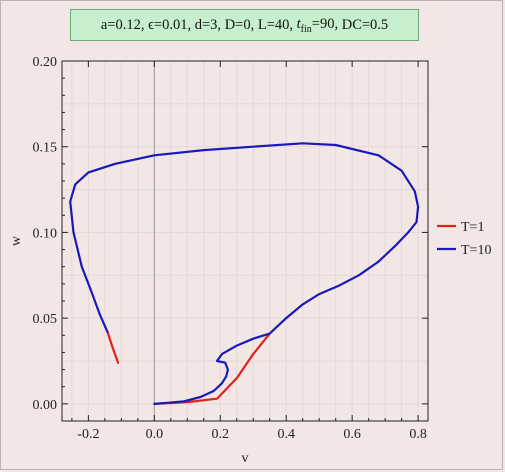 The width and height of the screenshot is (505, 472). What do you see at coordinates (352, 434) in the screenshot?
I see `x-tick-label: 0.6` at bounding box center [352, 434].